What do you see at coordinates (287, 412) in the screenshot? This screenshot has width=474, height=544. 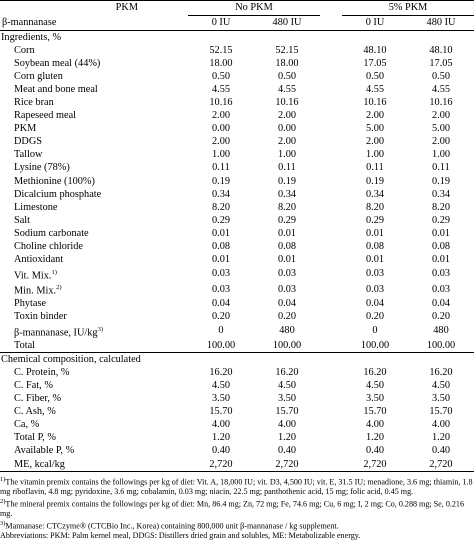 I see `value-cell: 15.70` at bounding box center [287, 412].